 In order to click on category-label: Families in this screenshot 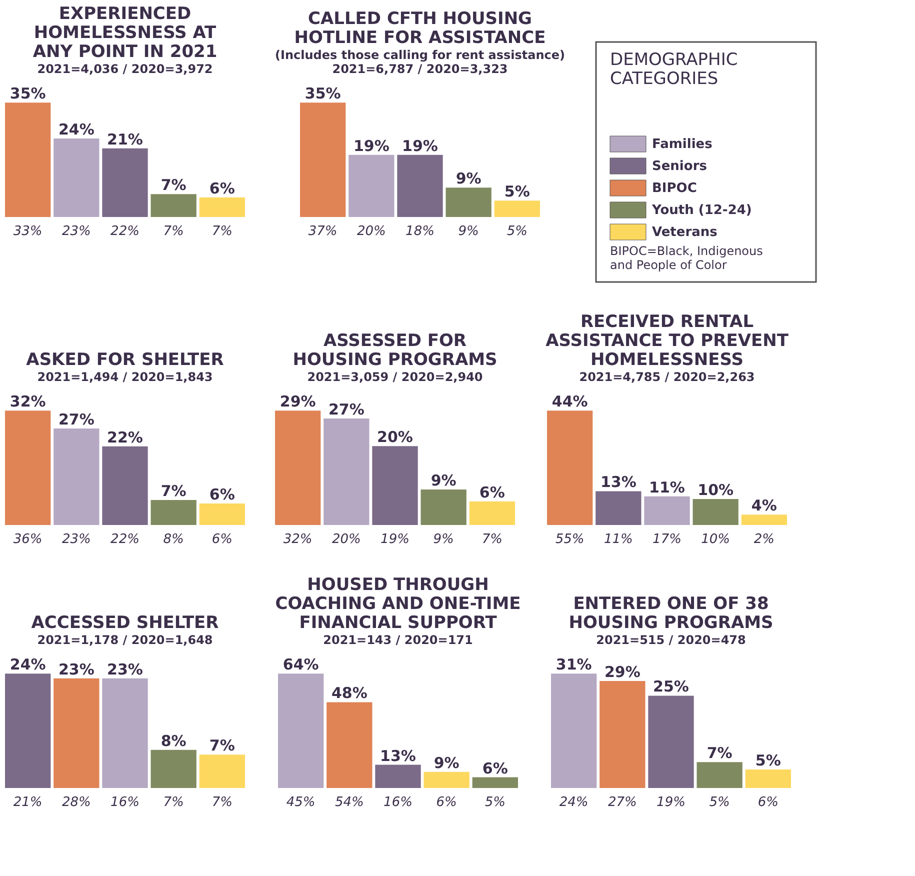, I will do `click(682, 144)`.